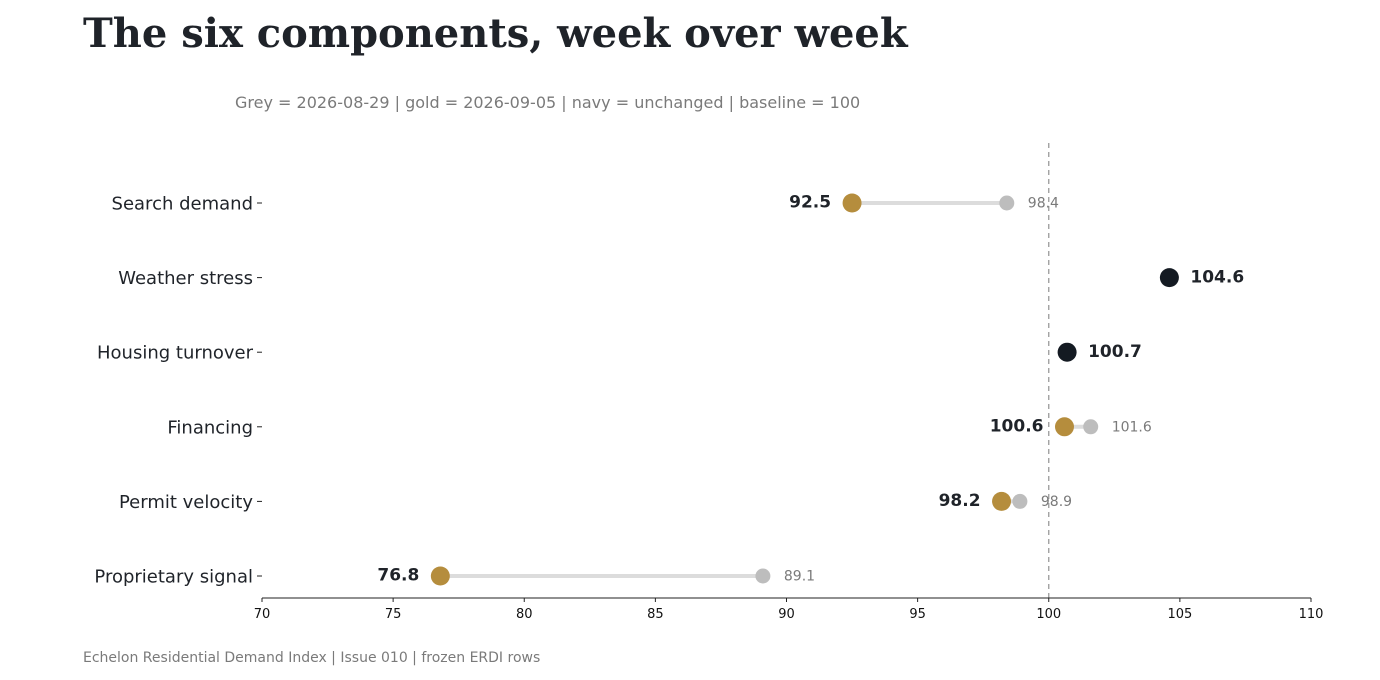 This screenshot has height=680, width=1380. What do you see at coordinates (655, 614) in the screenshot?
I see `x-tick-label: 85` at bounding box center [655, 614].